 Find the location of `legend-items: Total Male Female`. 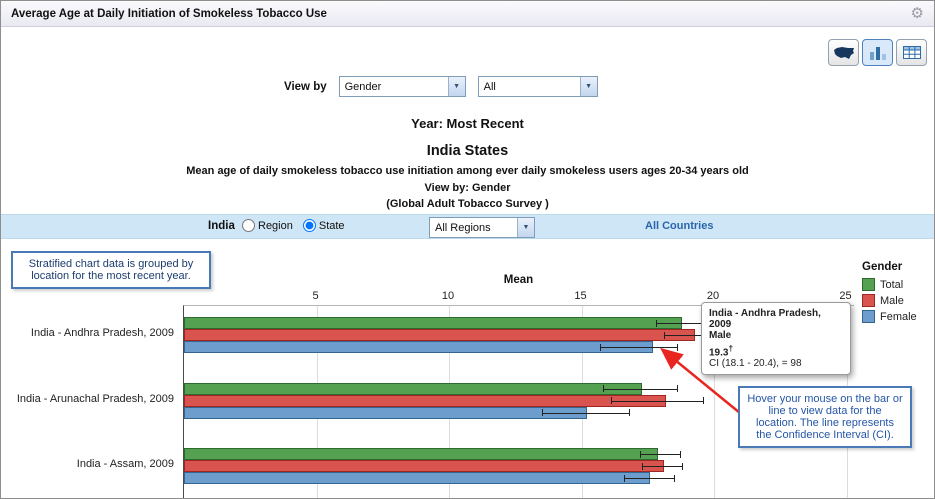

legend-items: Total Male Female is located at coordinates (889, 300).